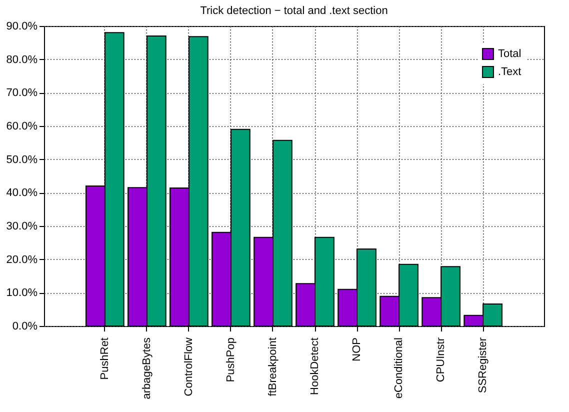 The height and width of the screenshot is (412, 569). Describe the element at coordinates (22, 26) in the screenshot. I see `y-tick-label: 90.0%` at that location.